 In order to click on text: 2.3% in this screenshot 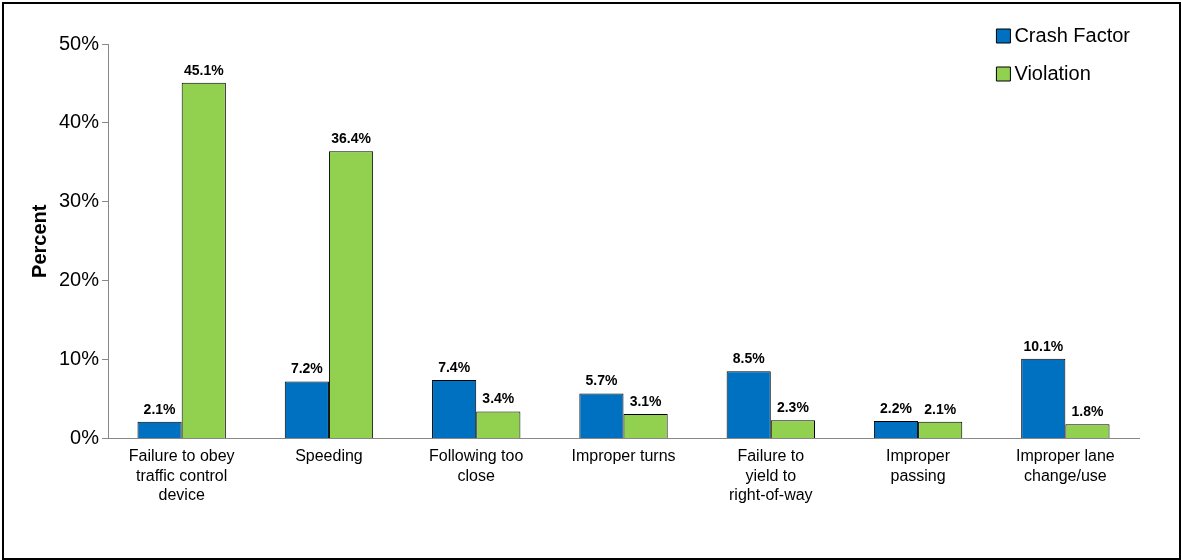, I will do `click(792, 407)`.